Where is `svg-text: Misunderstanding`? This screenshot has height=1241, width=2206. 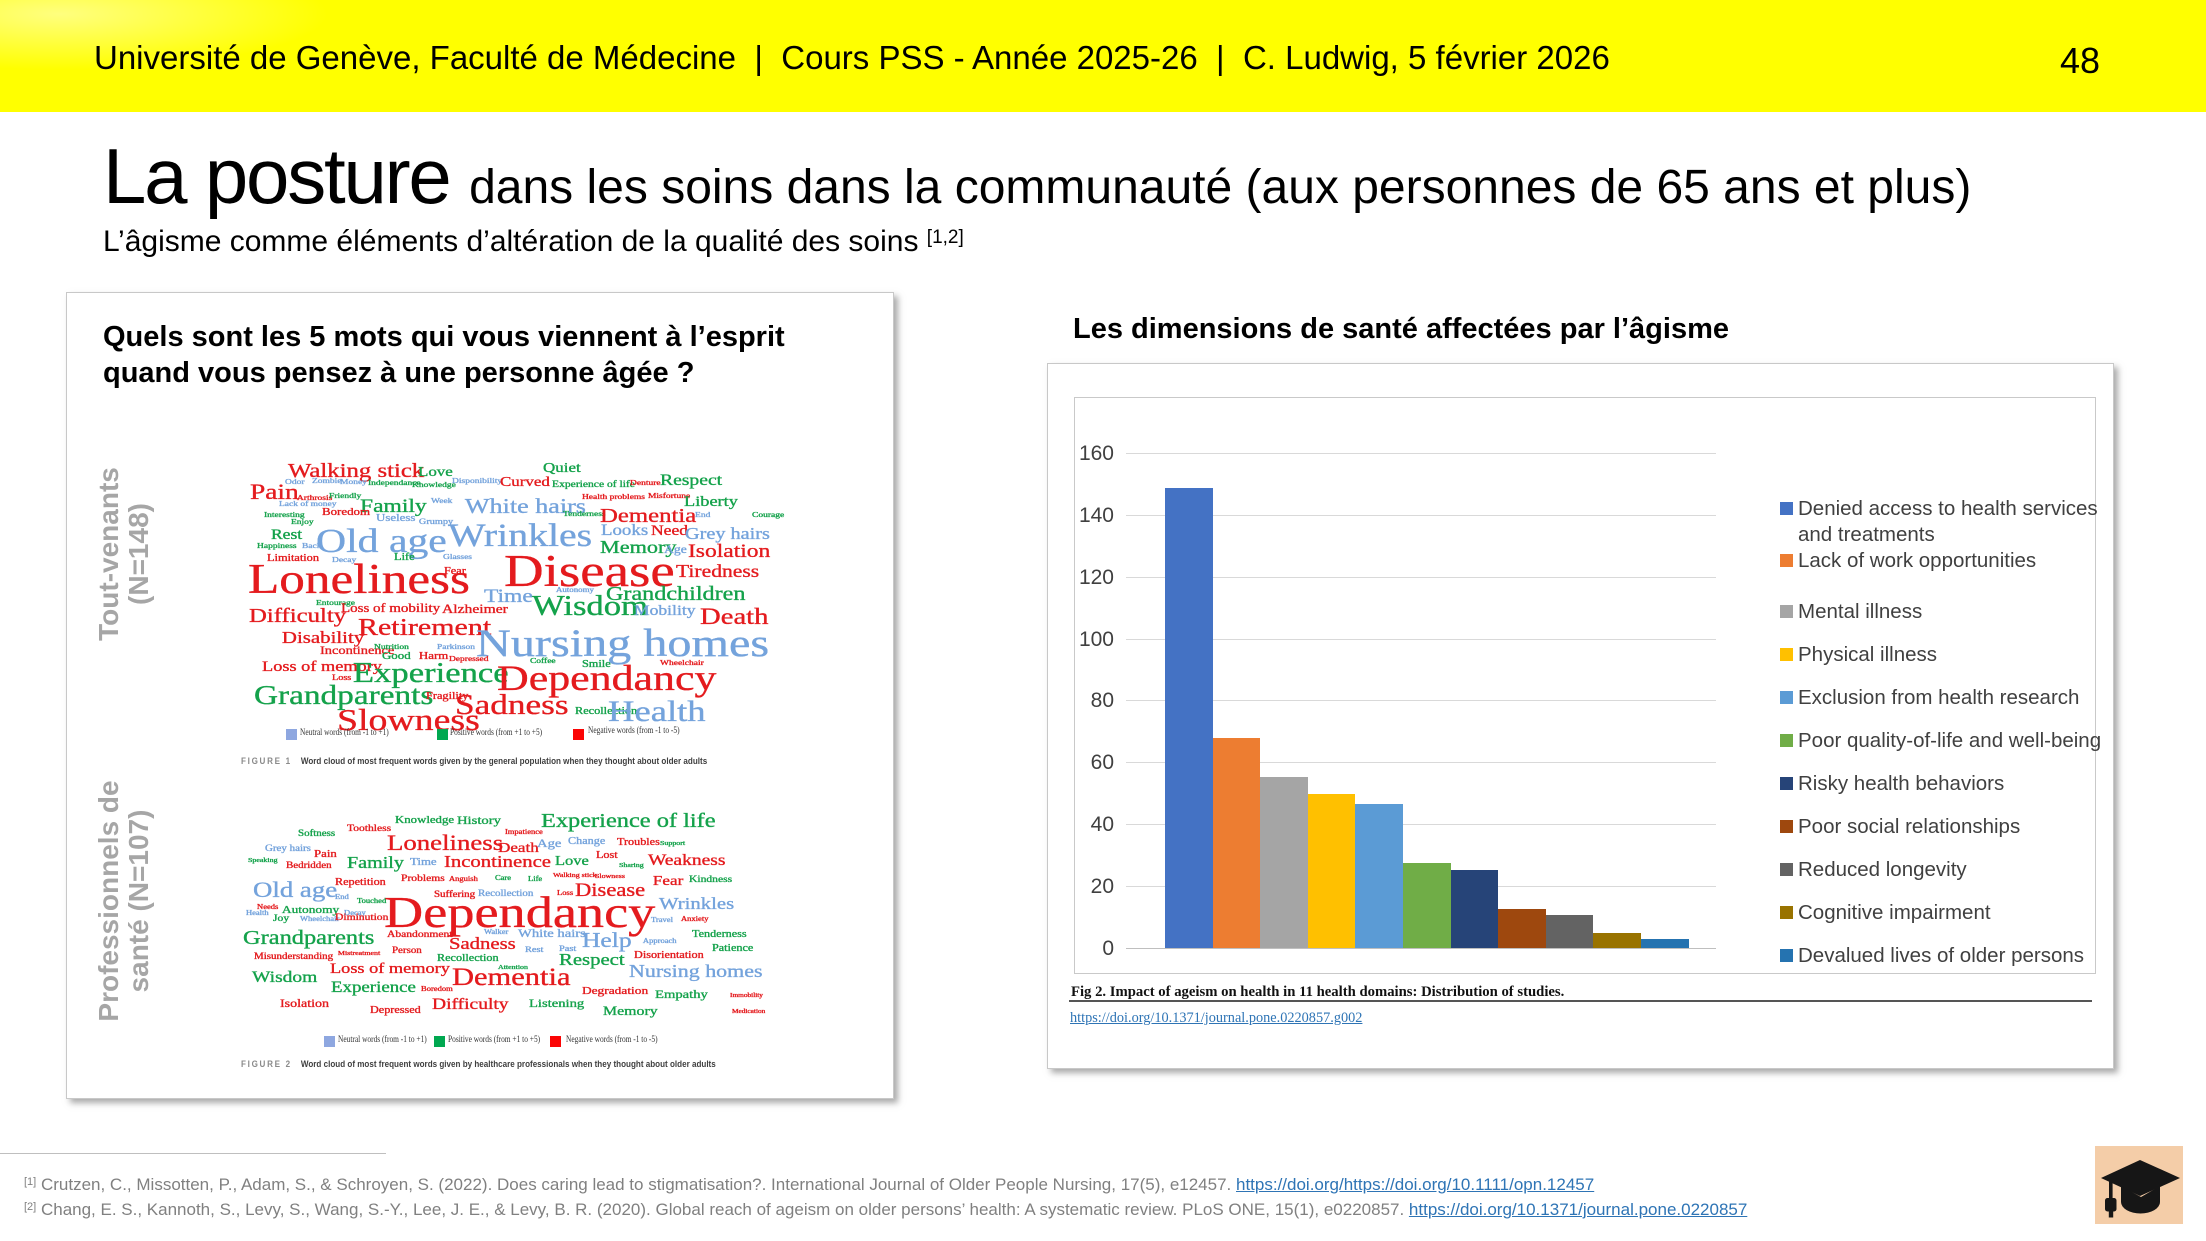
svg-text: Misunderstanding is located at coordinates (293, 957).